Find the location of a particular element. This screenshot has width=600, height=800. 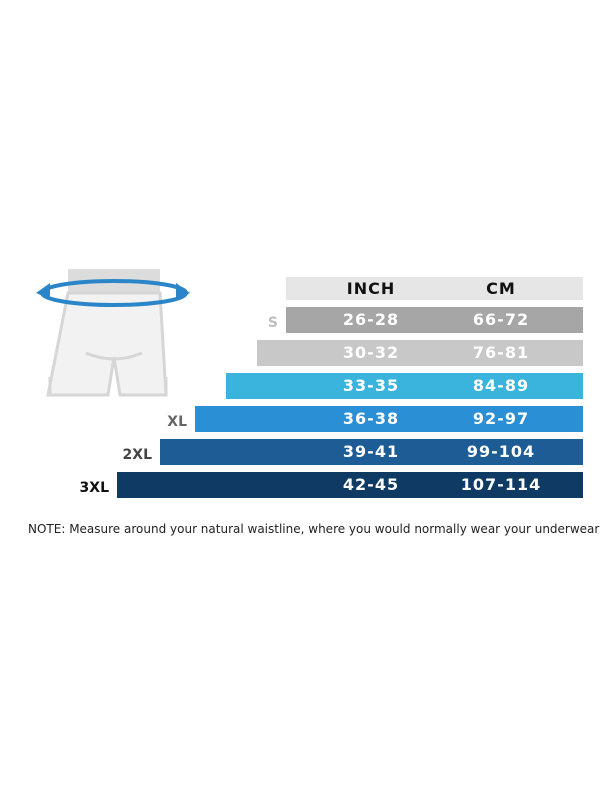

cm-range: 107-114 is located at coordinates (501, 484).